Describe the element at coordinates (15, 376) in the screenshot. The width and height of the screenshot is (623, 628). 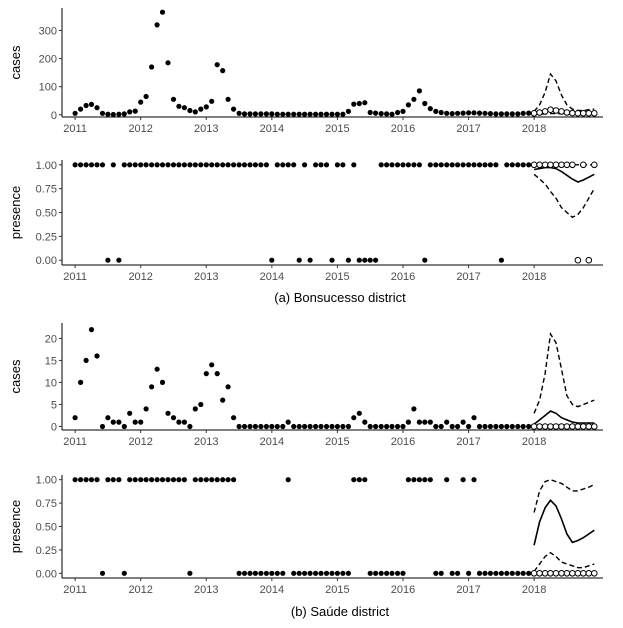
I see `y-axis-label: cases` at that location.